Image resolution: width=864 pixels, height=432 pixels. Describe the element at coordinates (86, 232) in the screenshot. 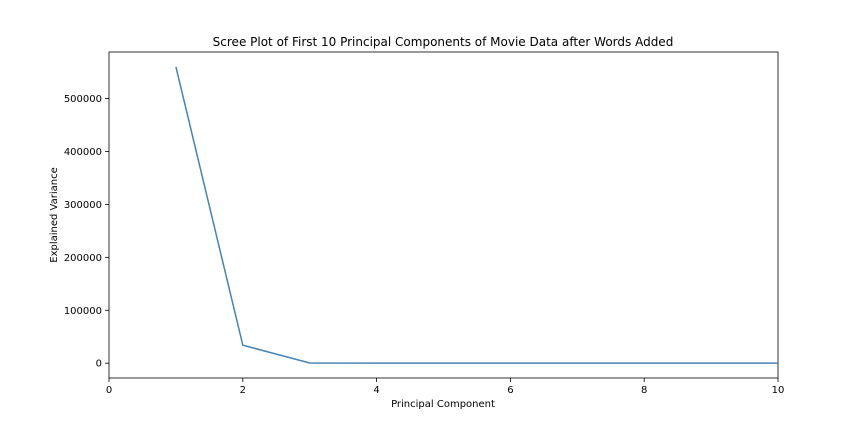

I see `y-axis-ticks: 0 100000 200000 300000 400000 500000` at that location.